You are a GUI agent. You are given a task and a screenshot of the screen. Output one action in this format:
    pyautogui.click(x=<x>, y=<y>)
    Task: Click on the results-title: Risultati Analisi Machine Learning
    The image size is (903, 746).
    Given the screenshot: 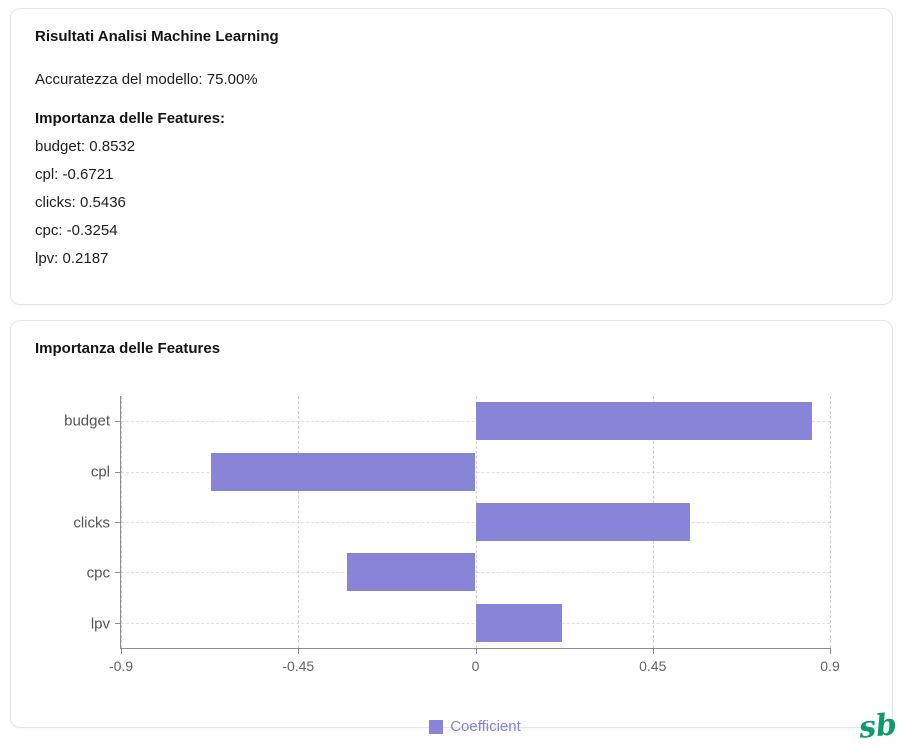 What is the action you would take?
    pyautogui.click(x=157, y=36)
    